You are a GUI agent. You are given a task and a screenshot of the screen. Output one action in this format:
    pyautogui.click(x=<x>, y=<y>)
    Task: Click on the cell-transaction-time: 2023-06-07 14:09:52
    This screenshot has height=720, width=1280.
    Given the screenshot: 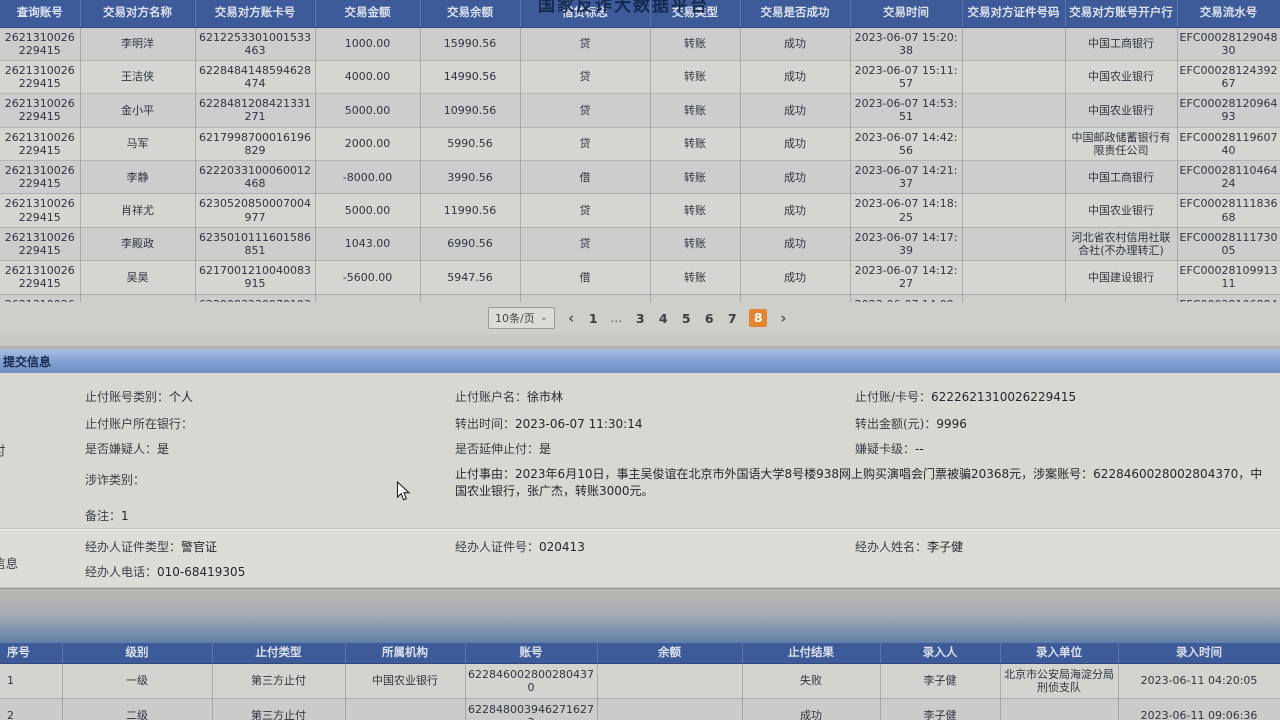 What is the action you would take?
    pyautogui.click(x=906, y=298)
    